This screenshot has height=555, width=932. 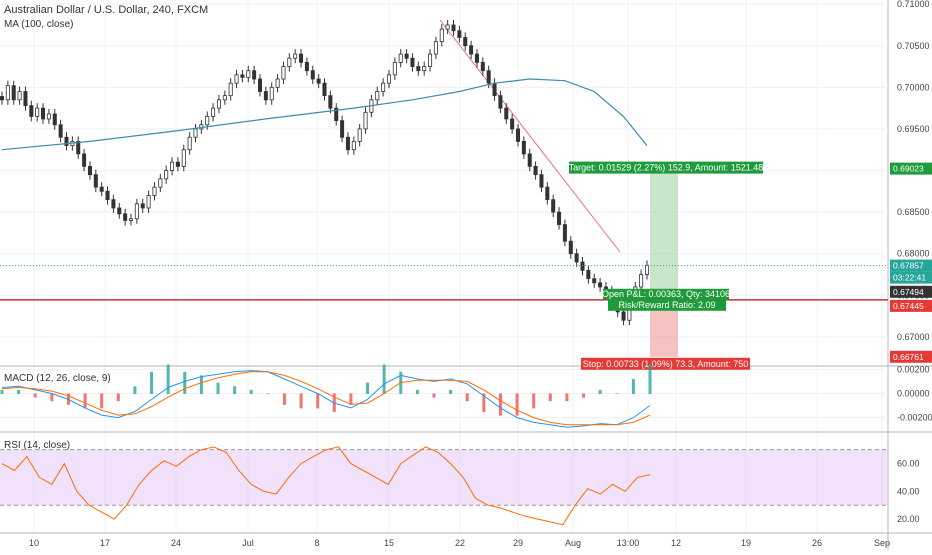 What do you see at coordinates (676, 543) in the screenshot?
I see `x-tick-label: 12` at bounding box center [676, 543].